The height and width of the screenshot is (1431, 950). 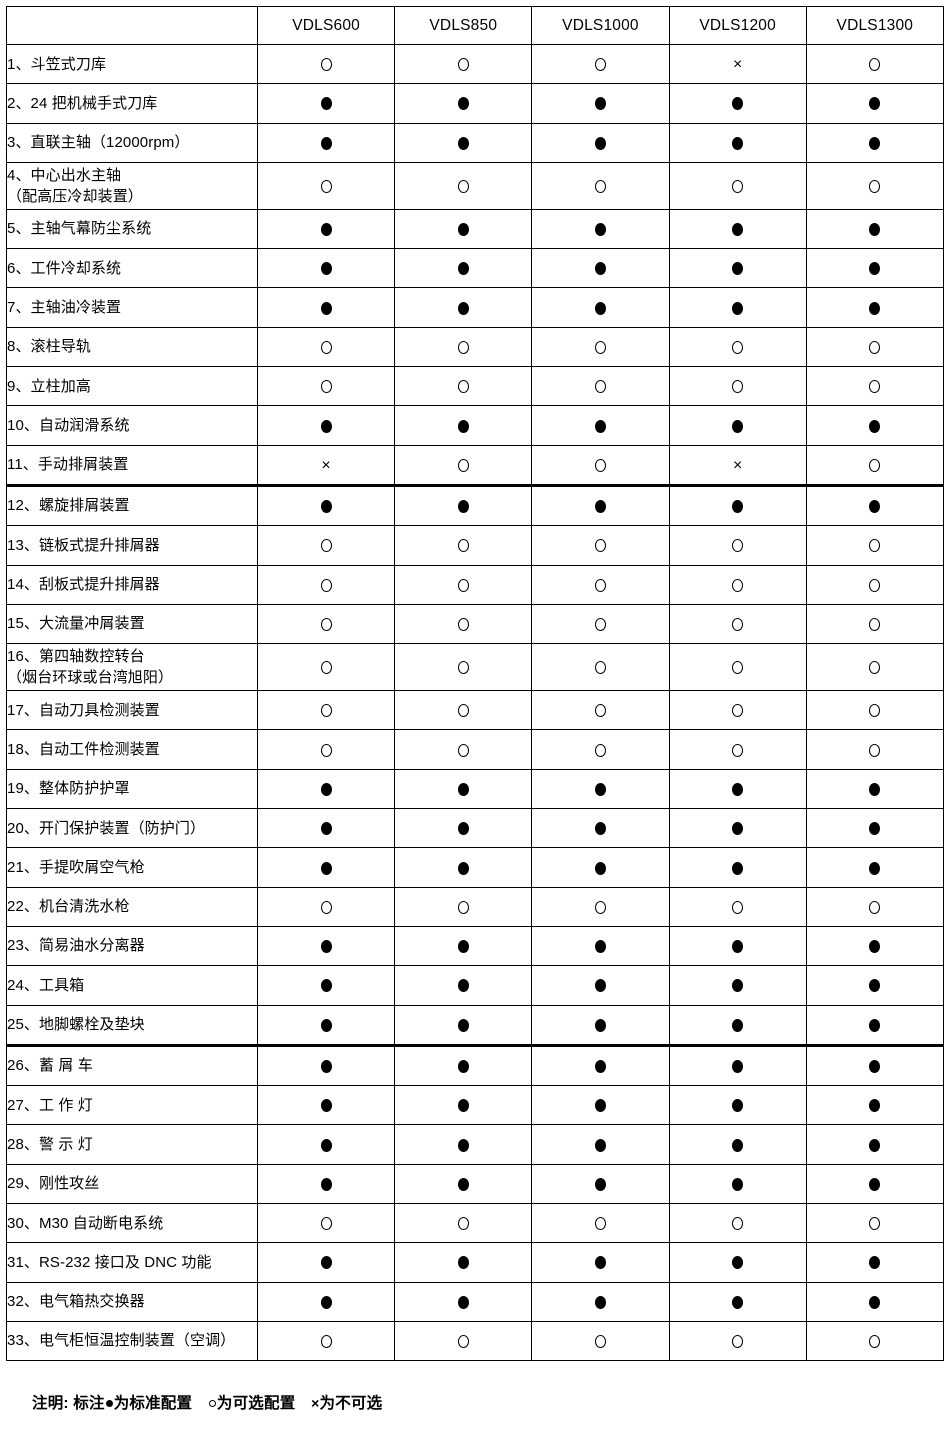 I want to click on feature-label: 7、主轴油冷装置, so click(x=132, y=307).